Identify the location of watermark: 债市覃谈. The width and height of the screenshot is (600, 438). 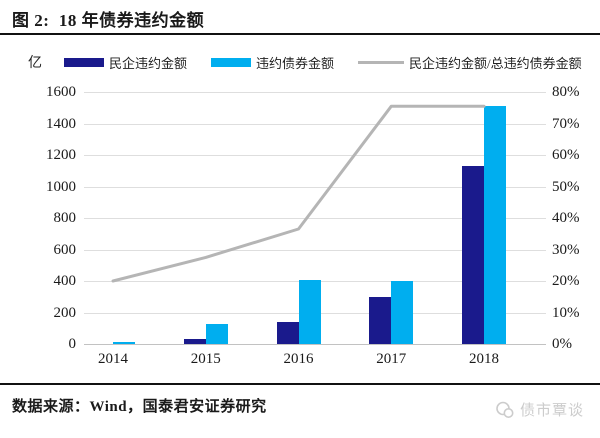
(539, 409).